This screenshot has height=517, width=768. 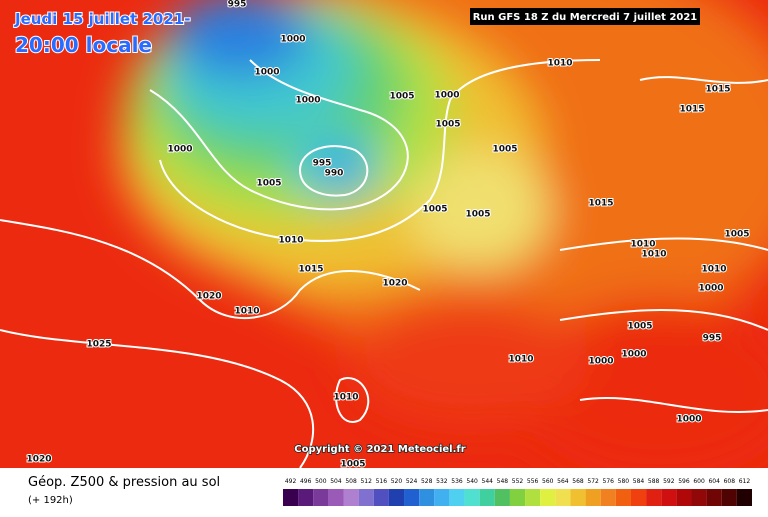 I want to click on scale-label: 596, so click(x=684, y=481).